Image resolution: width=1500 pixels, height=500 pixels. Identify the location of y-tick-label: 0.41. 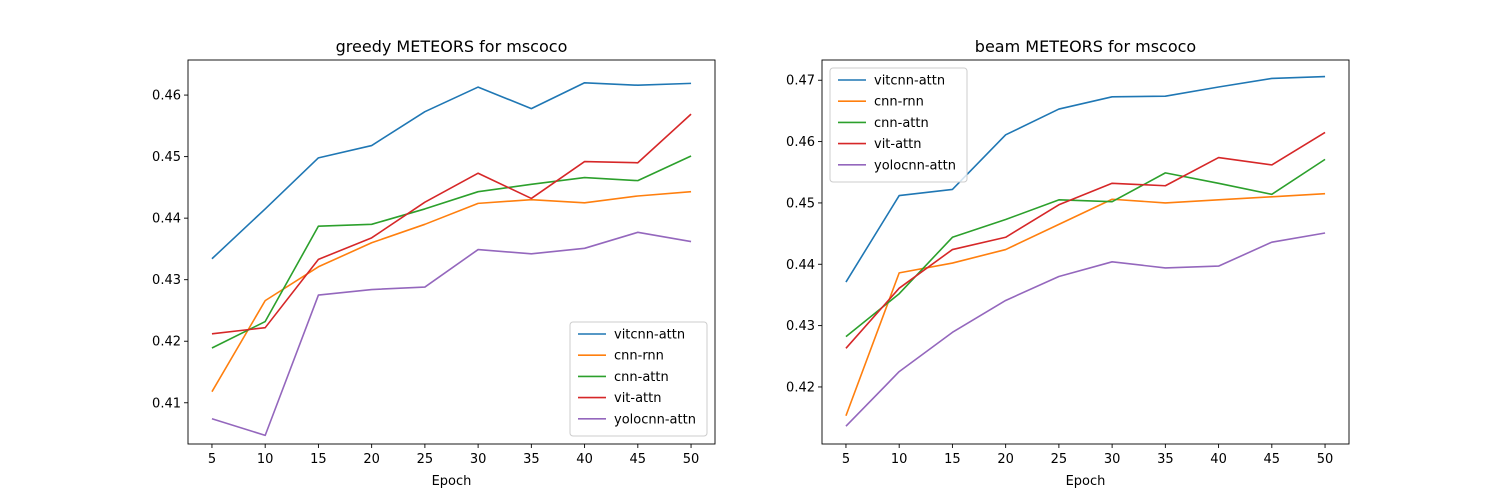
(166, 403).